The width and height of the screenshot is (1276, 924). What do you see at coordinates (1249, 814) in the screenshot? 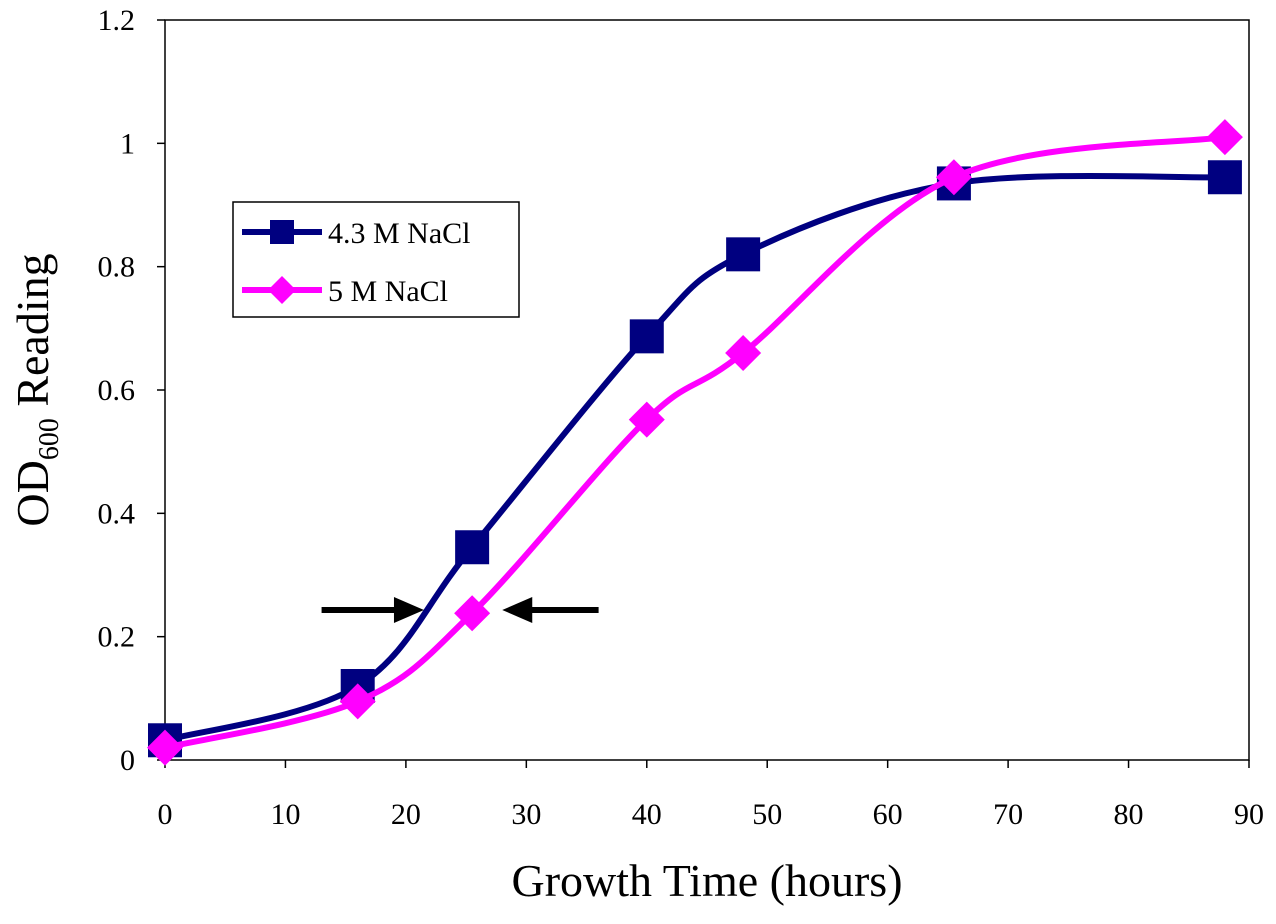
I see `x-tick-label: 90` at bounding box center [1249, 814].